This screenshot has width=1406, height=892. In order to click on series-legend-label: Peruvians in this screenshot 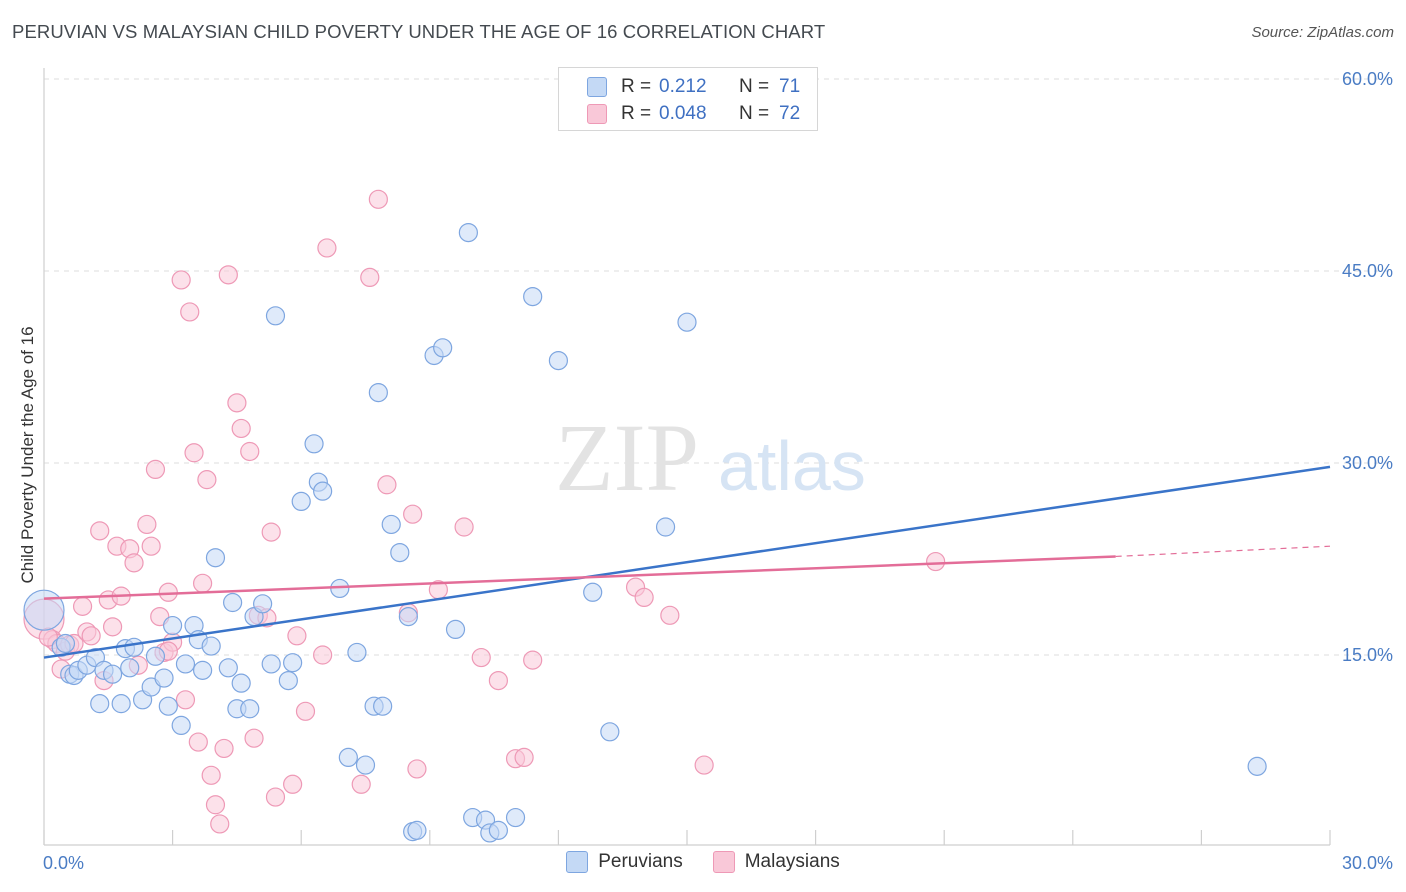, I will do `click(640, 861)`.